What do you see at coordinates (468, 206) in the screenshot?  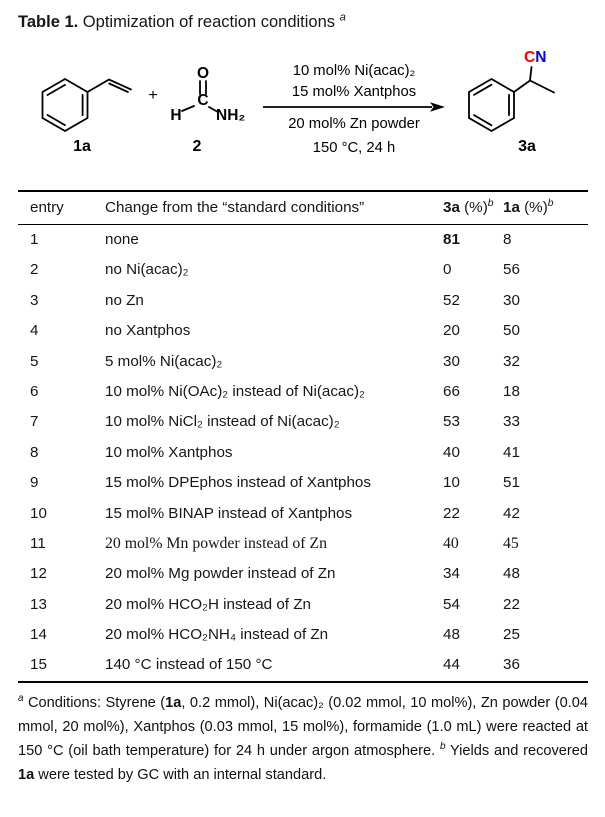 I see `header-yield-3a: 3a (%)b` at bounding box center [468, 206].